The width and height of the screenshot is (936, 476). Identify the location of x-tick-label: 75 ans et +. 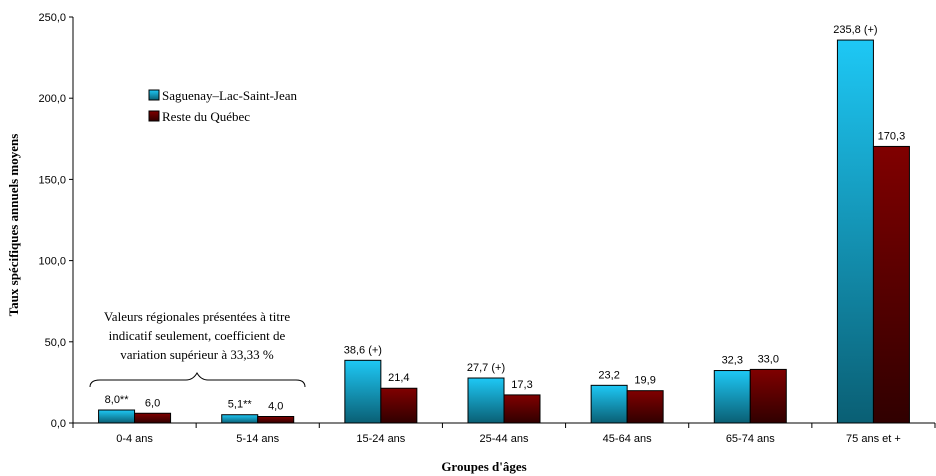
(873, 439).